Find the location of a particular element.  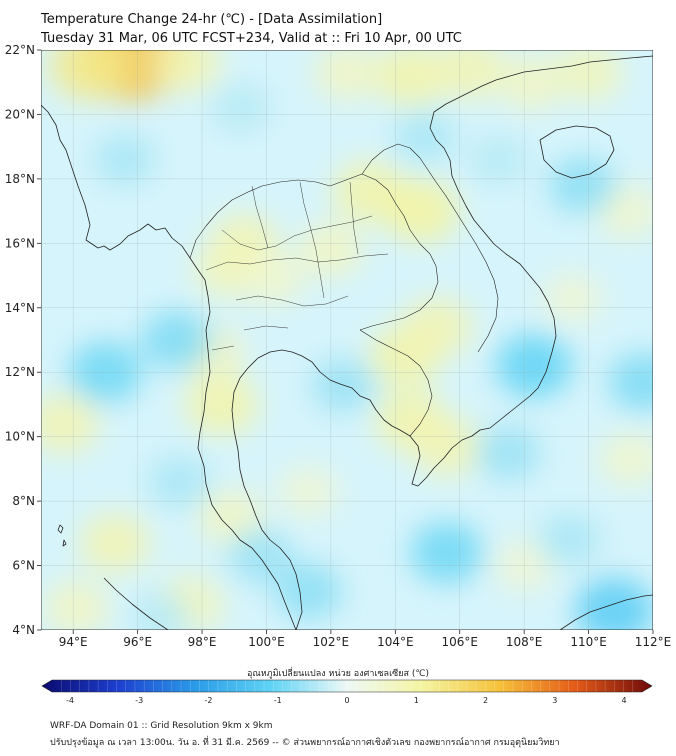

colorbar-tick-label: 1 is located at coordinates (416, 700).